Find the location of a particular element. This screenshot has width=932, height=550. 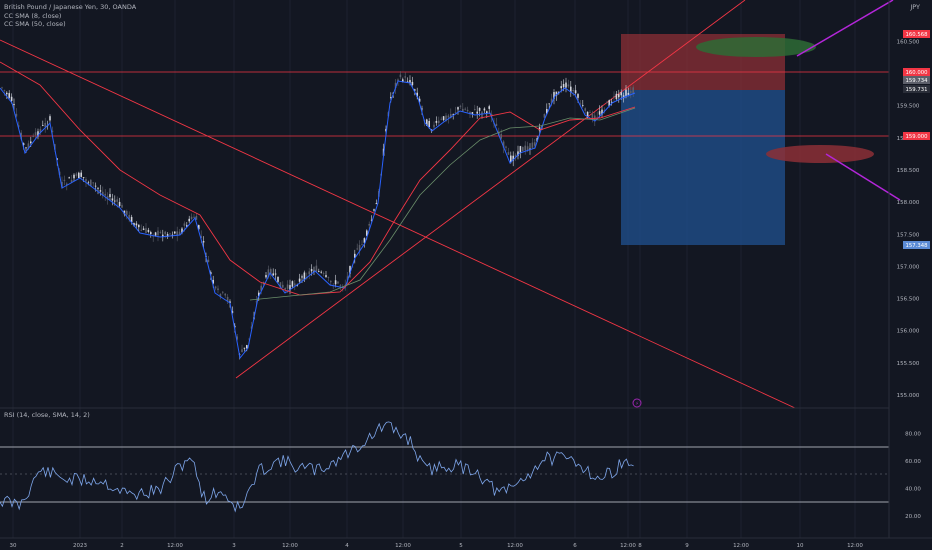

profit-zone is located at coordinates (703, 167).